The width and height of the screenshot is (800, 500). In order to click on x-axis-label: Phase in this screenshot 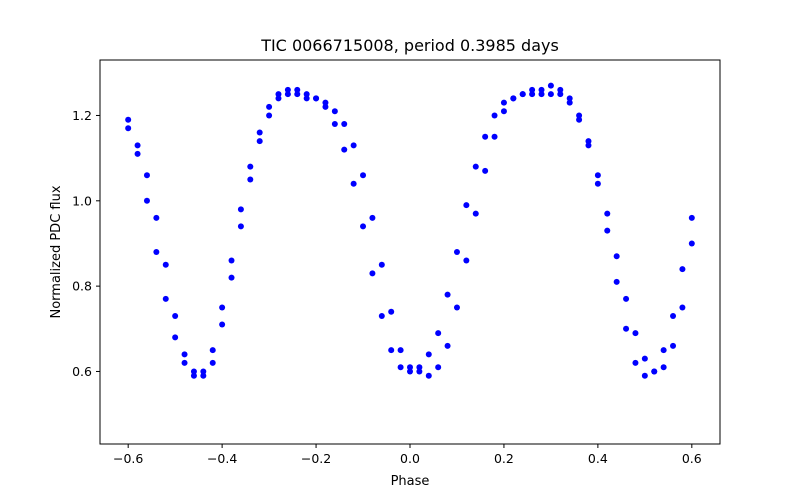, I will do `click(410, 481)`.